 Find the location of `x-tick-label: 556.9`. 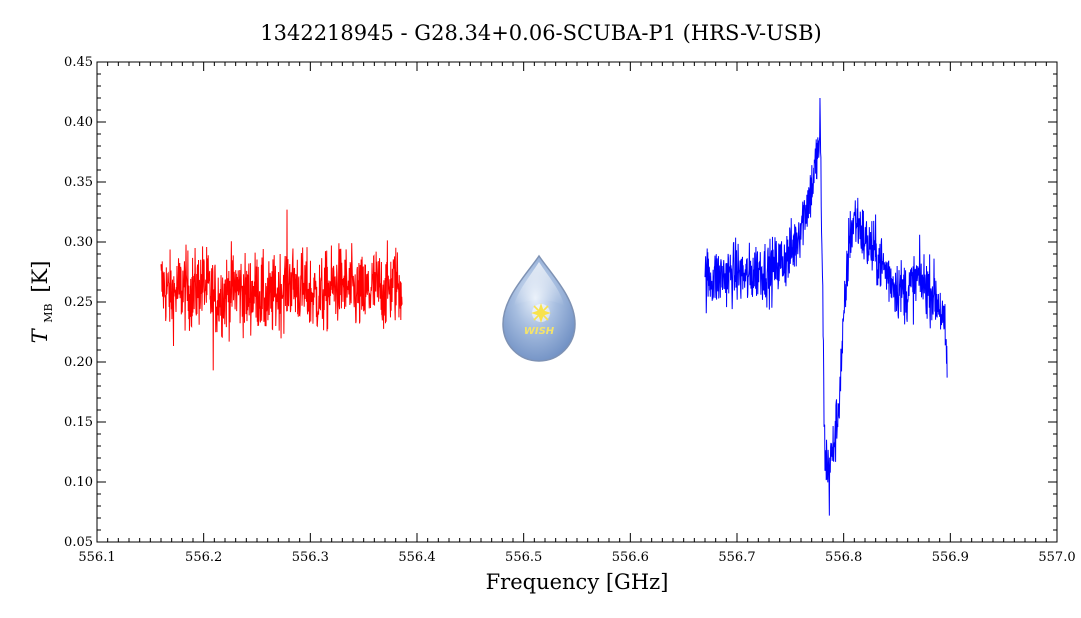

x-tick-label: 556.9 is located at coordinates (950, 557).